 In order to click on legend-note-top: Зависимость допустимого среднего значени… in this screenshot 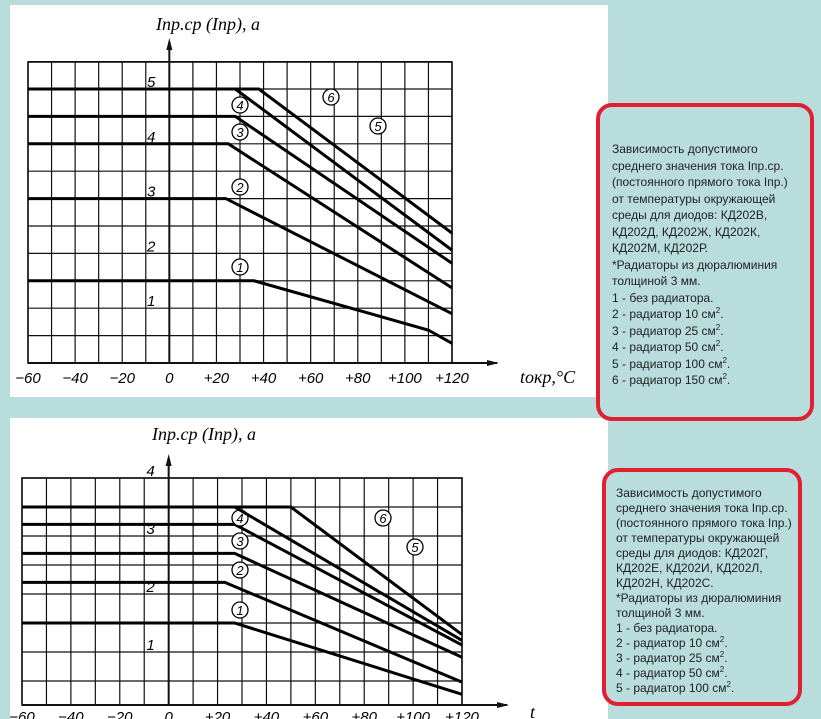, I will do `click(705, 262)`.